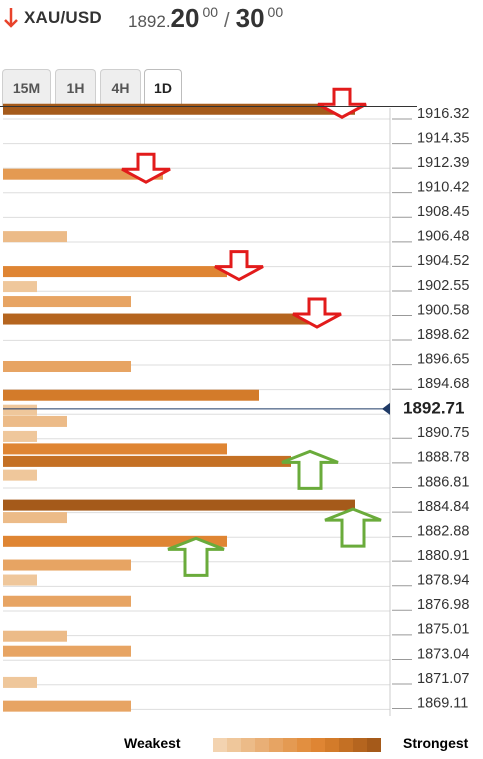 This screenshot has height=759, width=483. I want to click on tick-label: 1914.35, so click(443, 138).